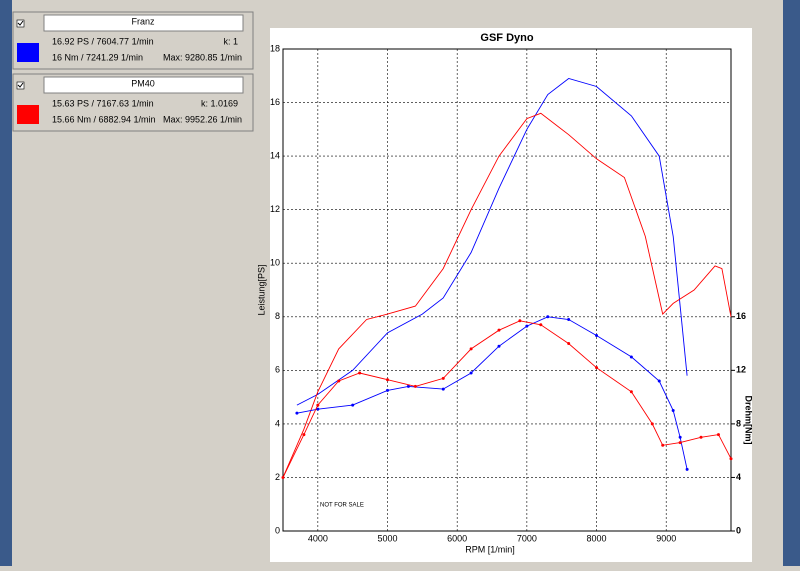 The height and width of the screenshot is (571, 800). What do you see at coordinates (457, 538) in the screenshot?
I see `x-tick-label: 6000` at bounding box center [457, 538].